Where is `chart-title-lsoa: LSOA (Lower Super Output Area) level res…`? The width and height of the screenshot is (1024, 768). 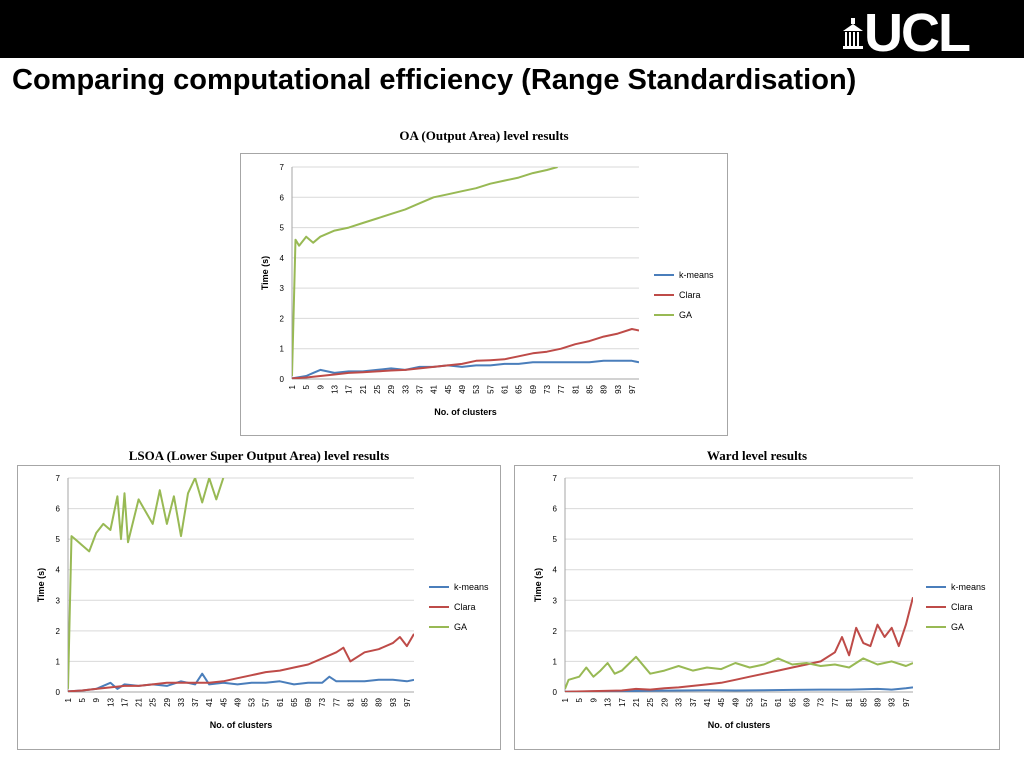
chart-title-lsoa: LSOA (Lower Super Output Area) level res… is located at coordinates (259, 455).